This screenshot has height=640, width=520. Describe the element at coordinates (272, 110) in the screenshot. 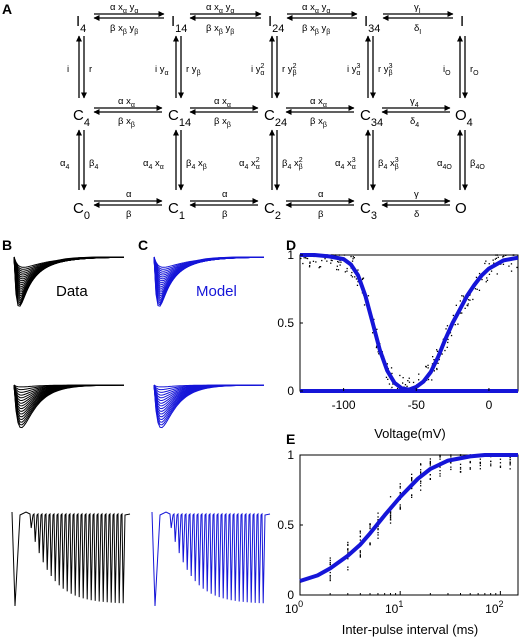

I see `row2-transitions` at that location.